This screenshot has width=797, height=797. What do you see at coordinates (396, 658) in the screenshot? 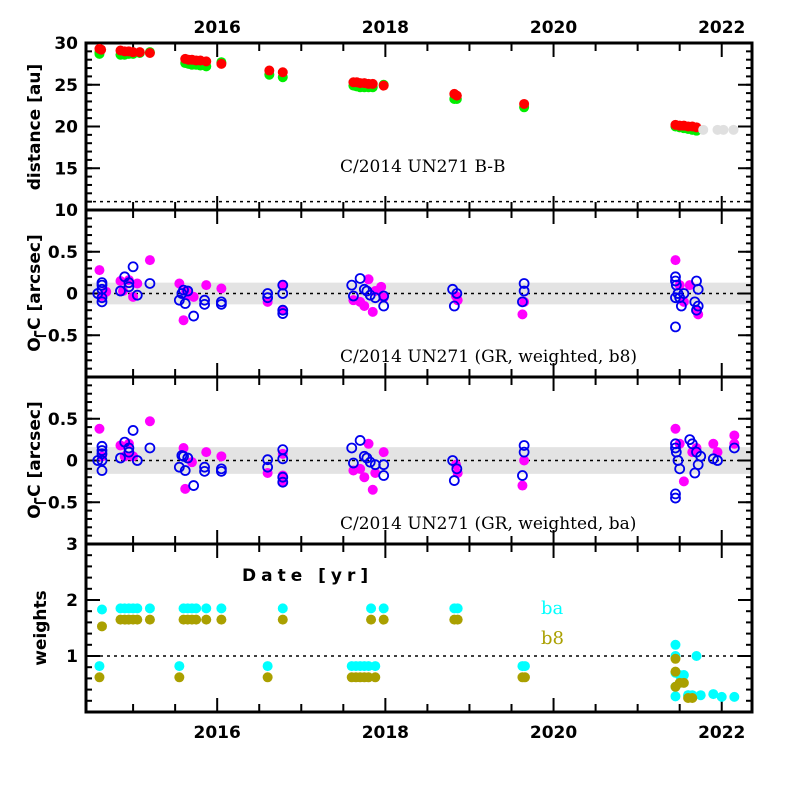
I see `series-b8` at bounding box center [396, 658].